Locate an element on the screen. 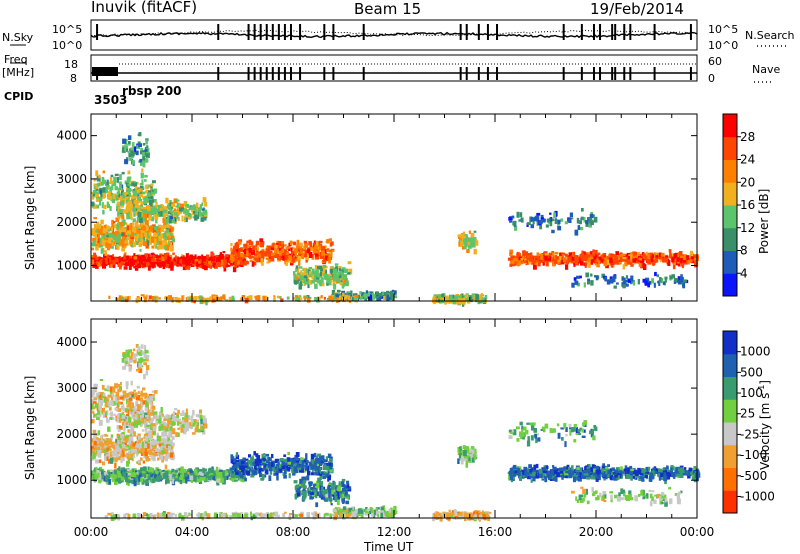 The height and width of the screenshot is (554, 800). freq-bottom-label: 8 is located at coordinates (73, 78).